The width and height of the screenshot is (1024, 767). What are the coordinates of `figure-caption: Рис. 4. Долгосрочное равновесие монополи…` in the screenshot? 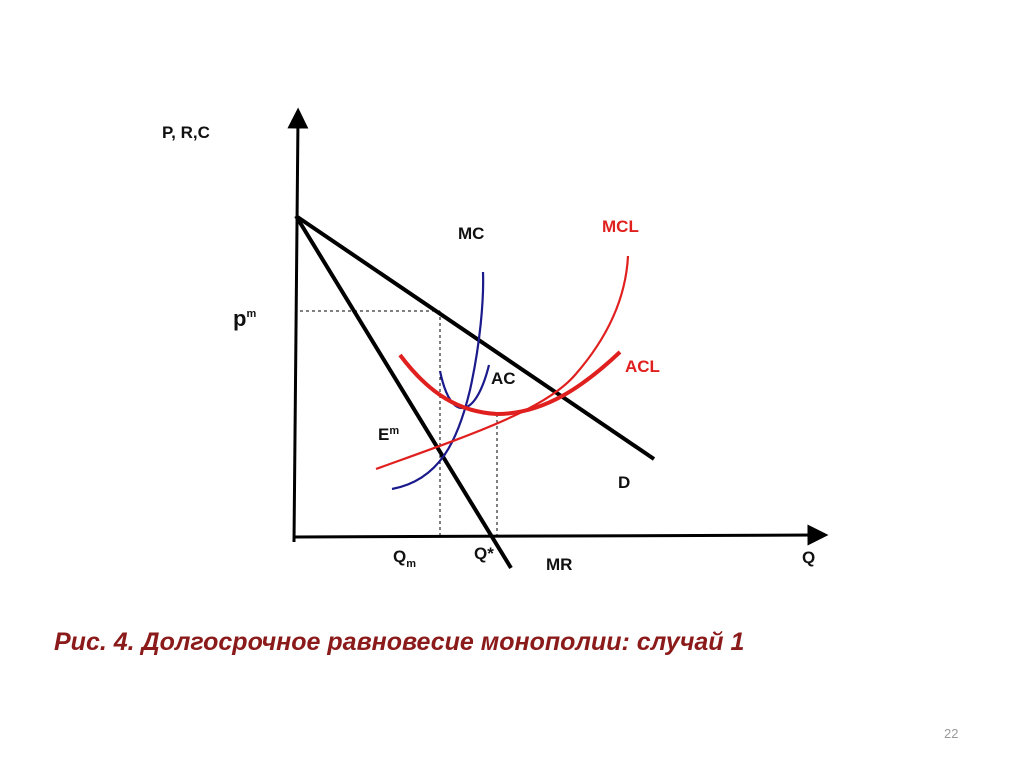 It's located at (399, 642).